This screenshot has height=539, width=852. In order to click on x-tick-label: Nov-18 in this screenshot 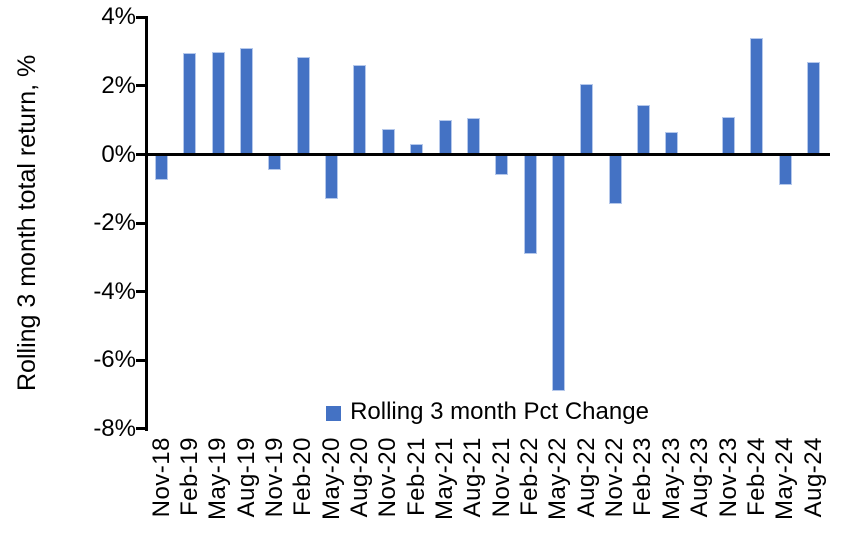, I will do `click(161, 477)`.